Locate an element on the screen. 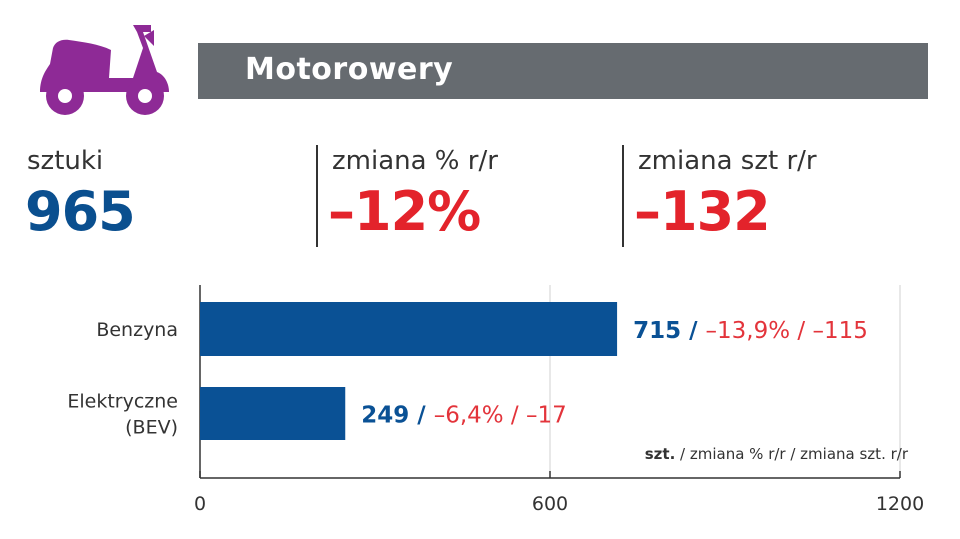 Image resolution: width=960 pixels, height=539 pixels. kpi-diff-value: –132 is located at coordinates (702, 211).